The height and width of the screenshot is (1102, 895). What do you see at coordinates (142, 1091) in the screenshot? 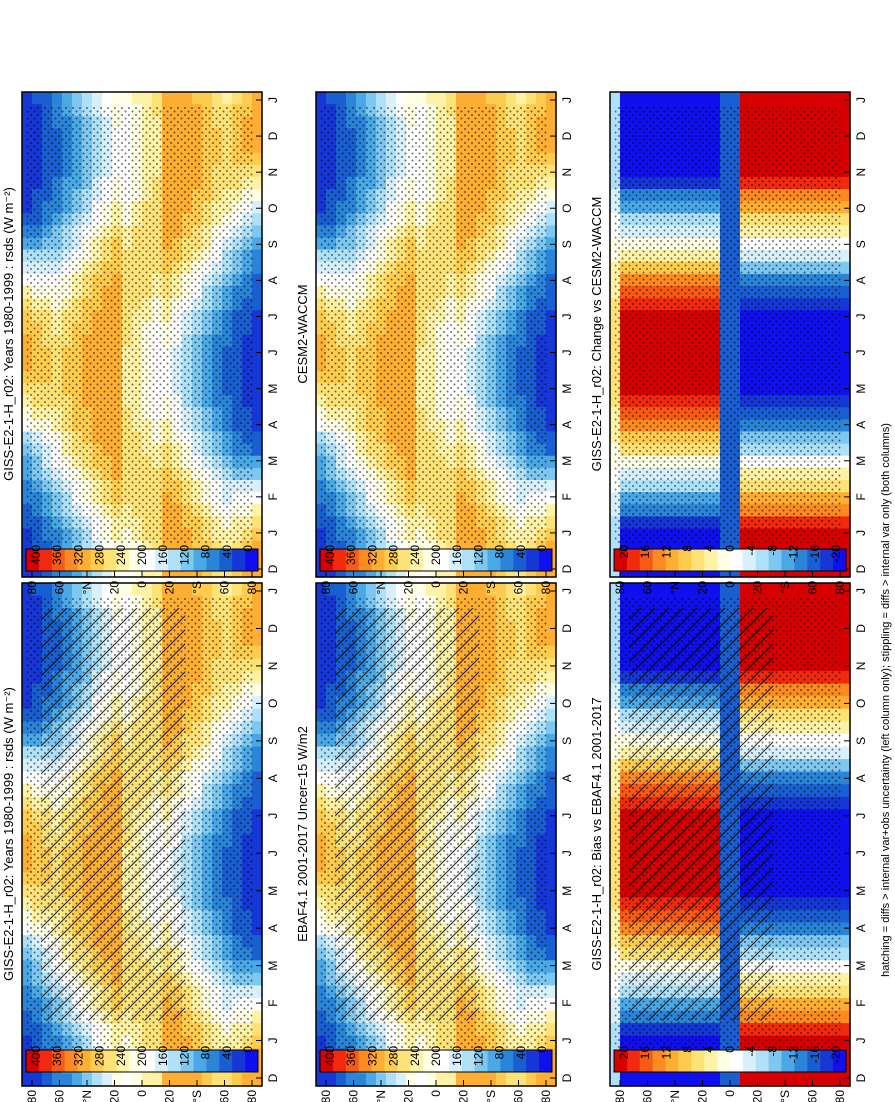
I see `lat-axis: 80 60 °N 20 0 20 °S 60 80` at bounding box center [142, 1091].